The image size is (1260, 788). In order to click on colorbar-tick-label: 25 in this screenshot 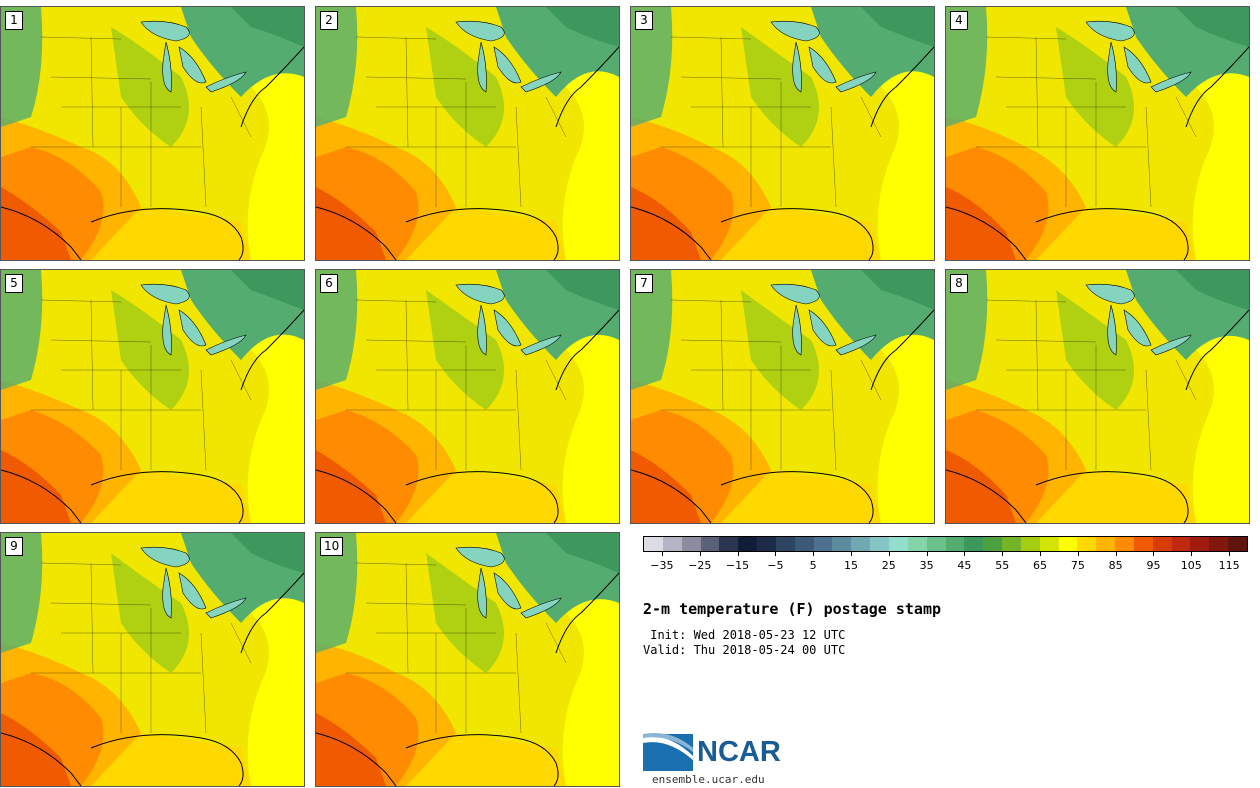, I will do `click(888, 565)`.